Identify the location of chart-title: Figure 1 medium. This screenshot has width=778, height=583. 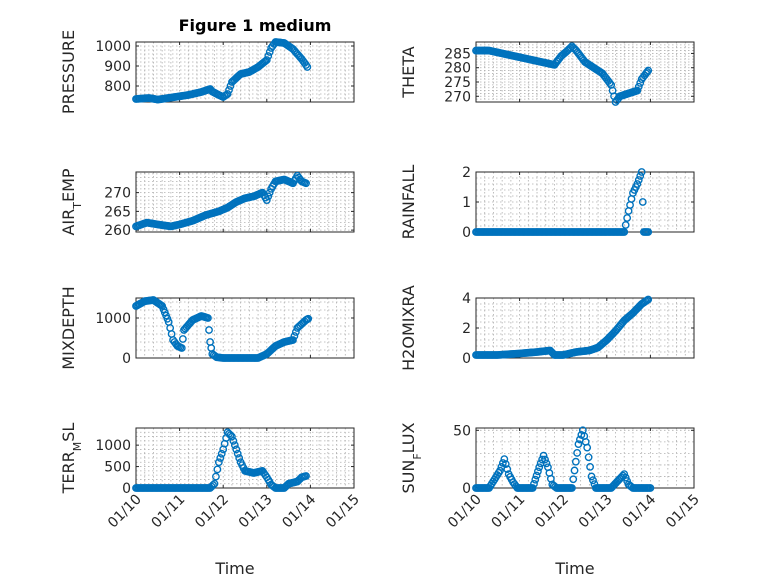
(255, 25).